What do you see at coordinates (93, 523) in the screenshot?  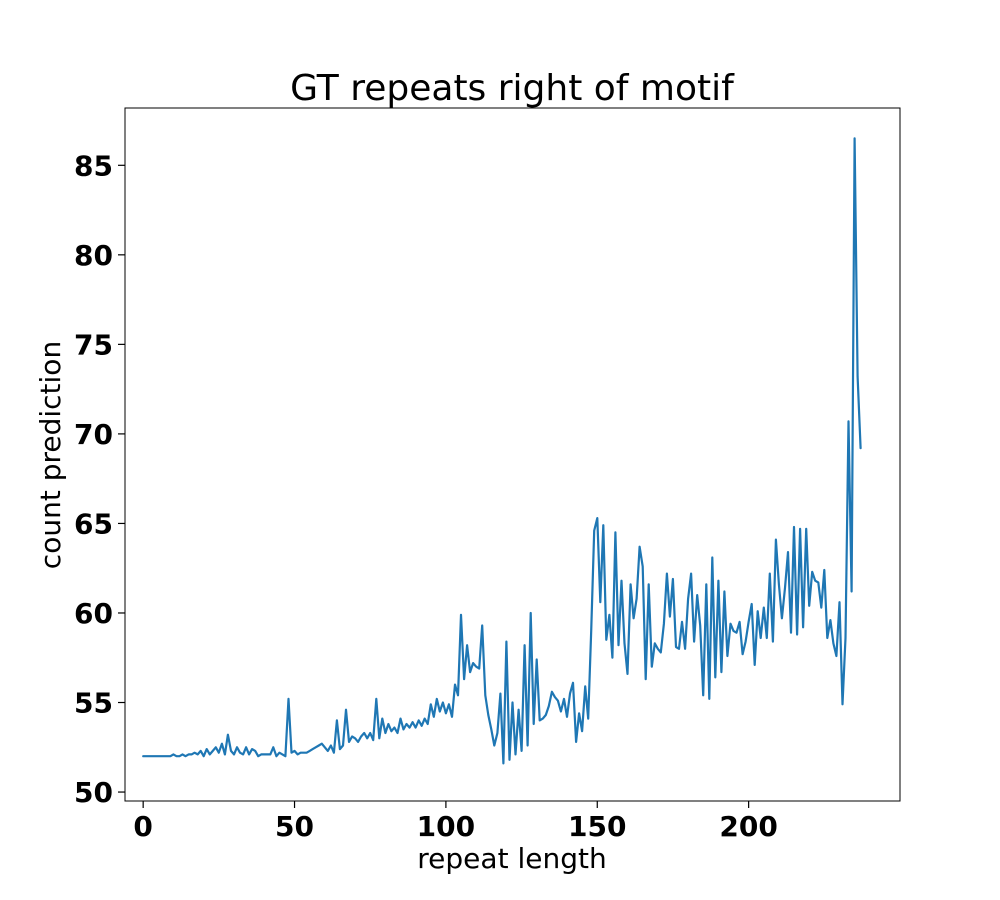 I see `y-tick-label: 65` at bounding box center [93, 523].